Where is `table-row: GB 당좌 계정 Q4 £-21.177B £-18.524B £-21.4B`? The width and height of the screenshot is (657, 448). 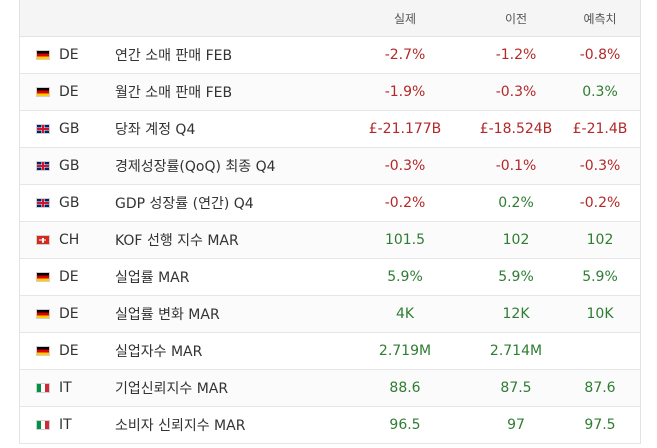
table-row: GB 당좌 계정 Q4 £-21.177B £-18.524B £-21.4B is located at coordinates (330, 129).